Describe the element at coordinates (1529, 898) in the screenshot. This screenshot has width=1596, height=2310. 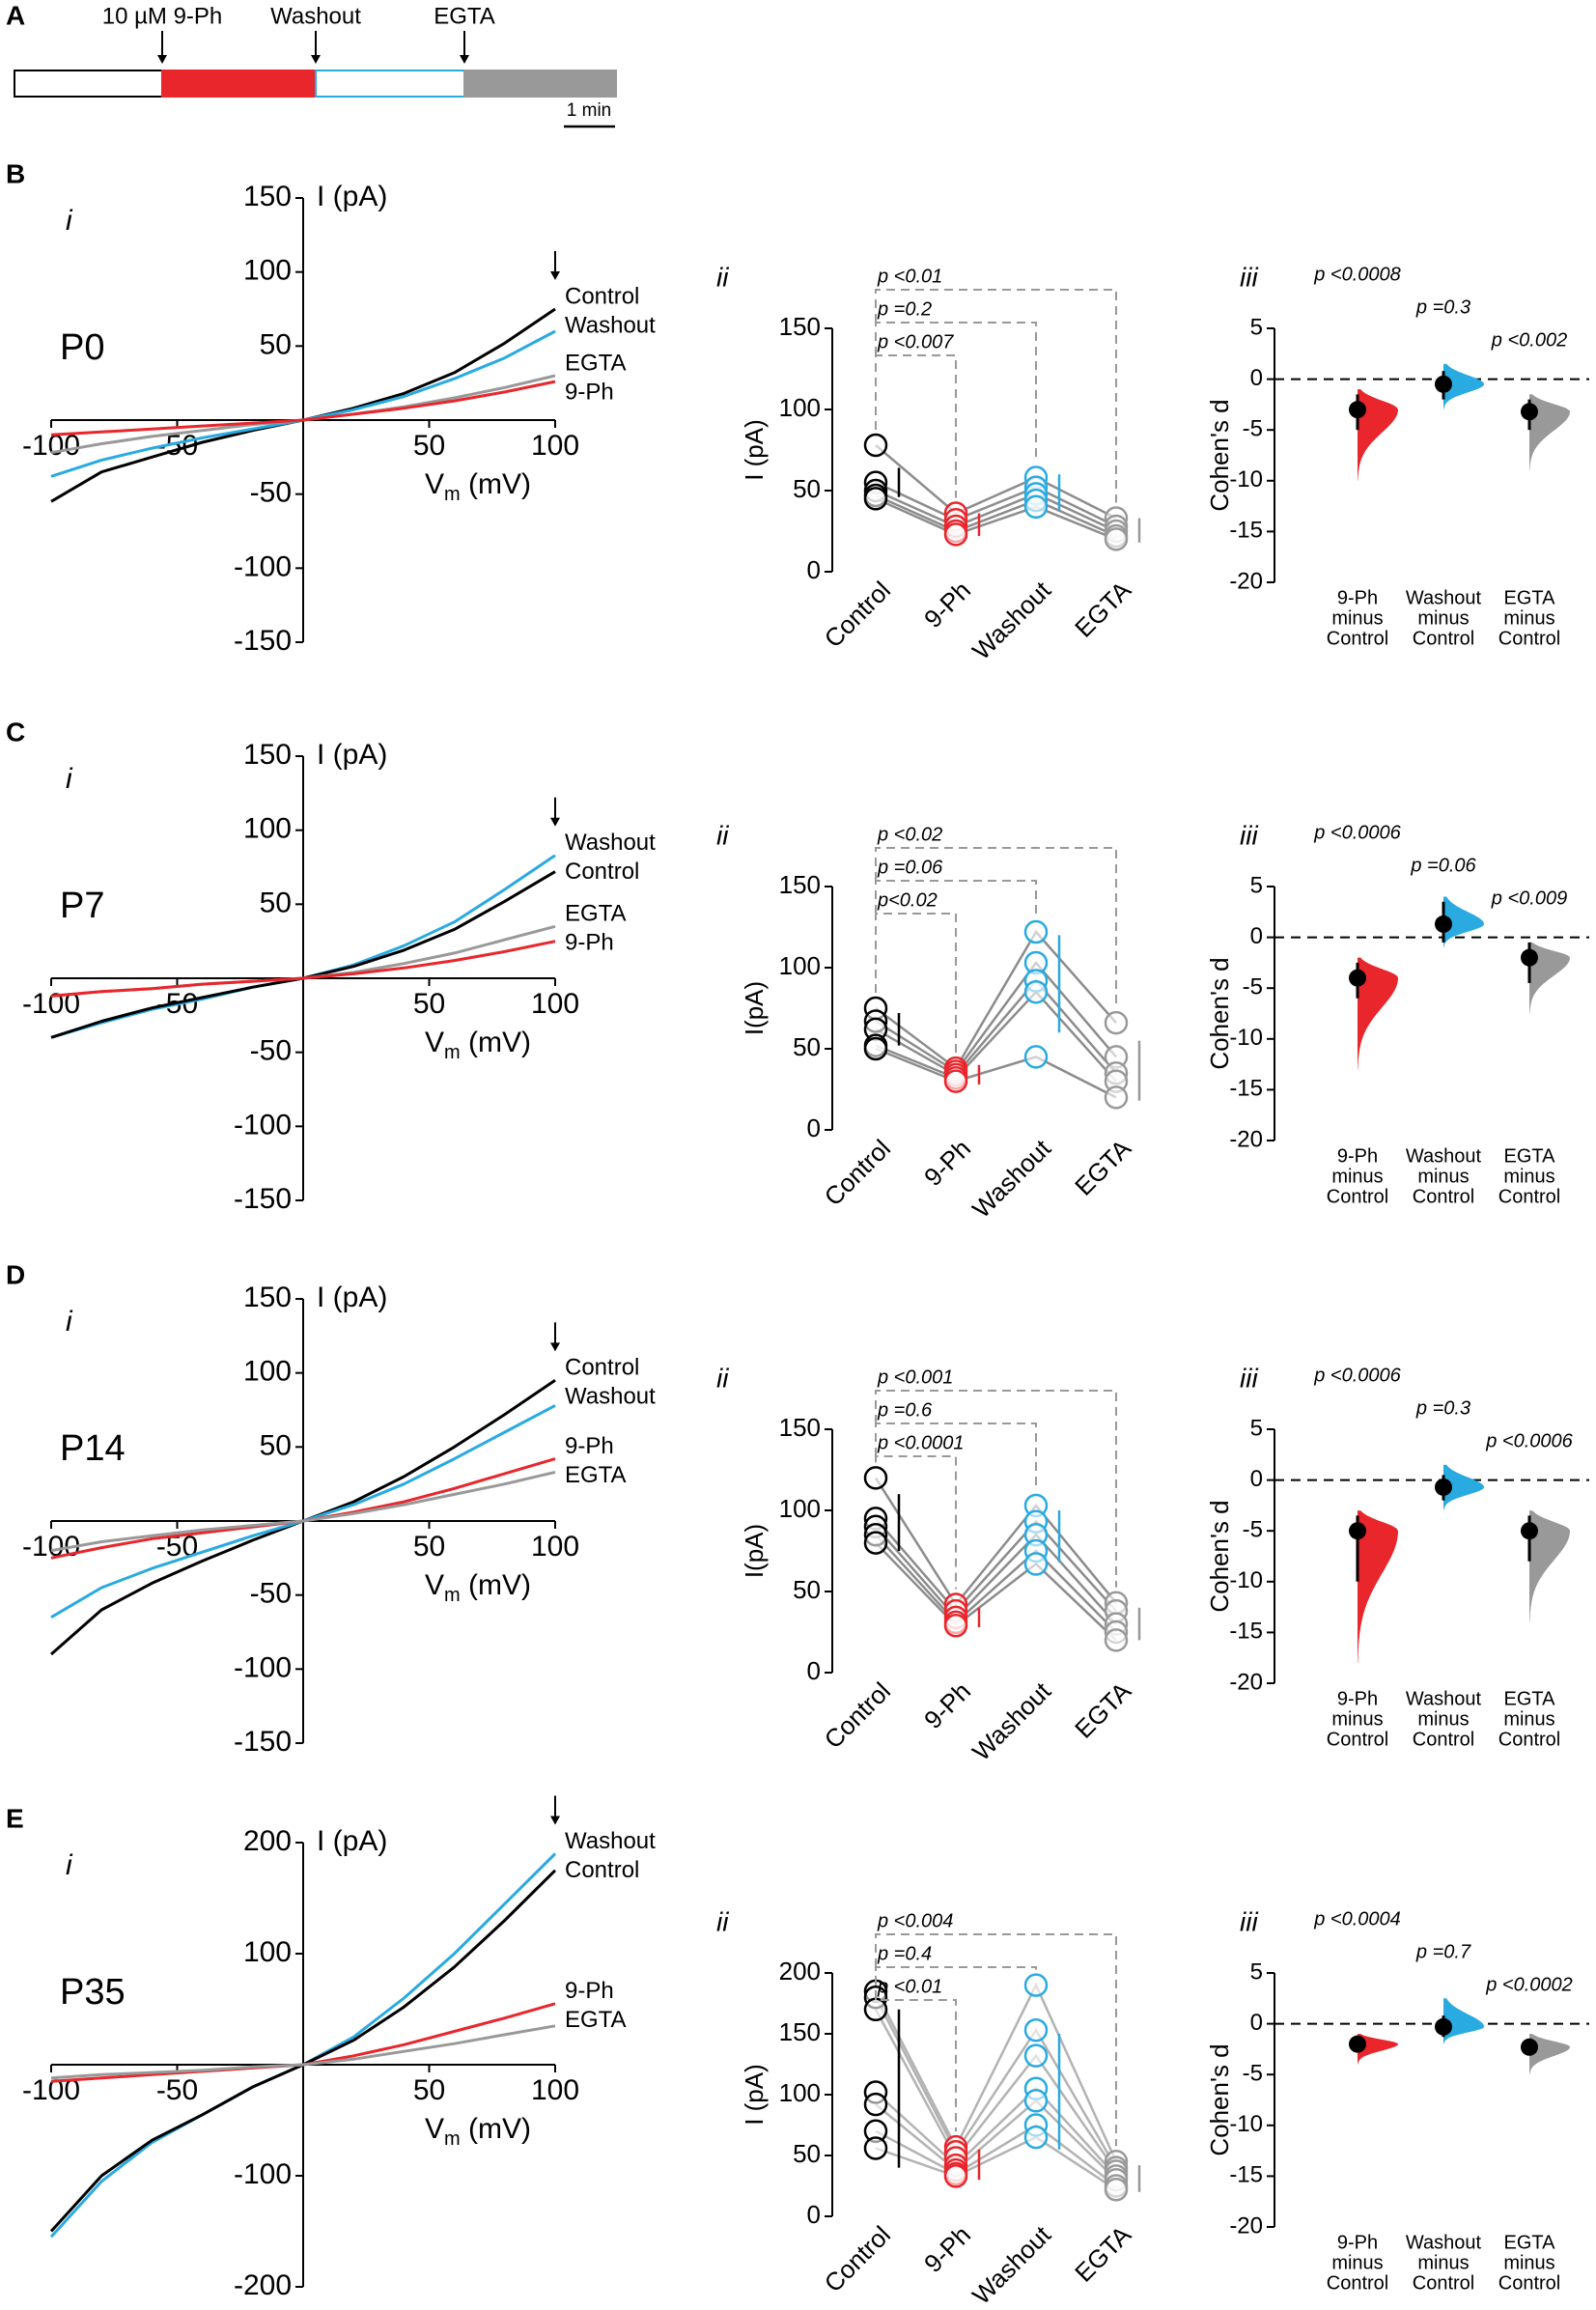
I see `p-value: p <0.009` at that location.